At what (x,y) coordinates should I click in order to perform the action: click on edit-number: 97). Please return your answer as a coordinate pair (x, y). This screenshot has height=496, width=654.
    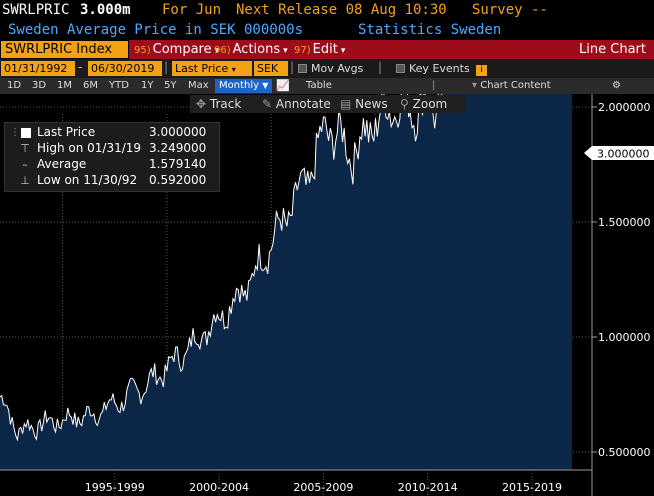
    Looking at the image, I should click on (302, 50).